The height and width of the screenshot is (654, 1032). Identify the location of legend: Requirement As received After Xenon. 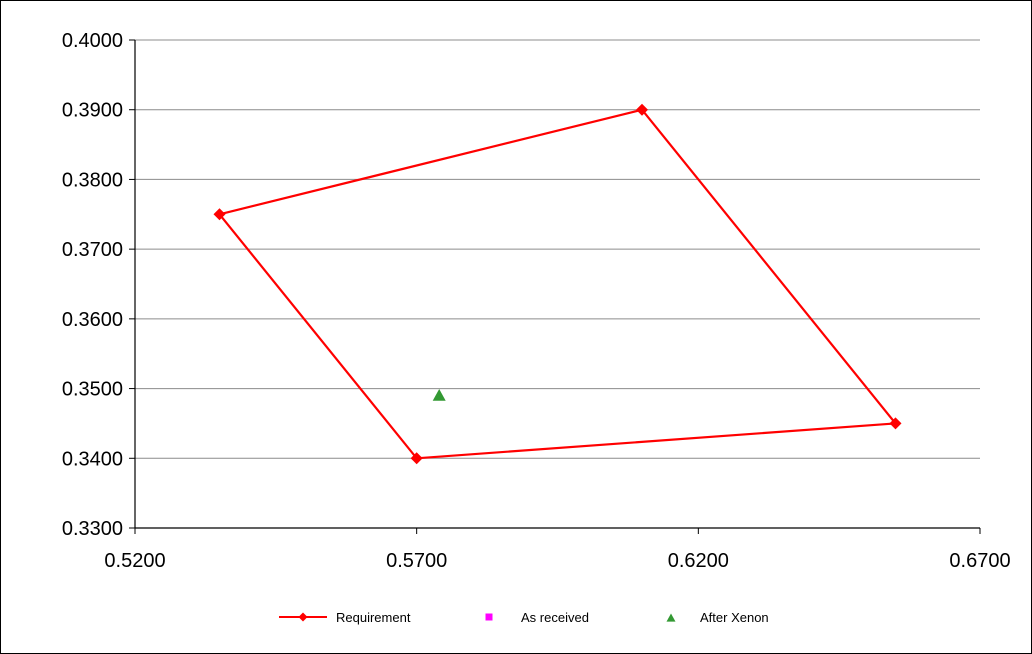
(524, 617).